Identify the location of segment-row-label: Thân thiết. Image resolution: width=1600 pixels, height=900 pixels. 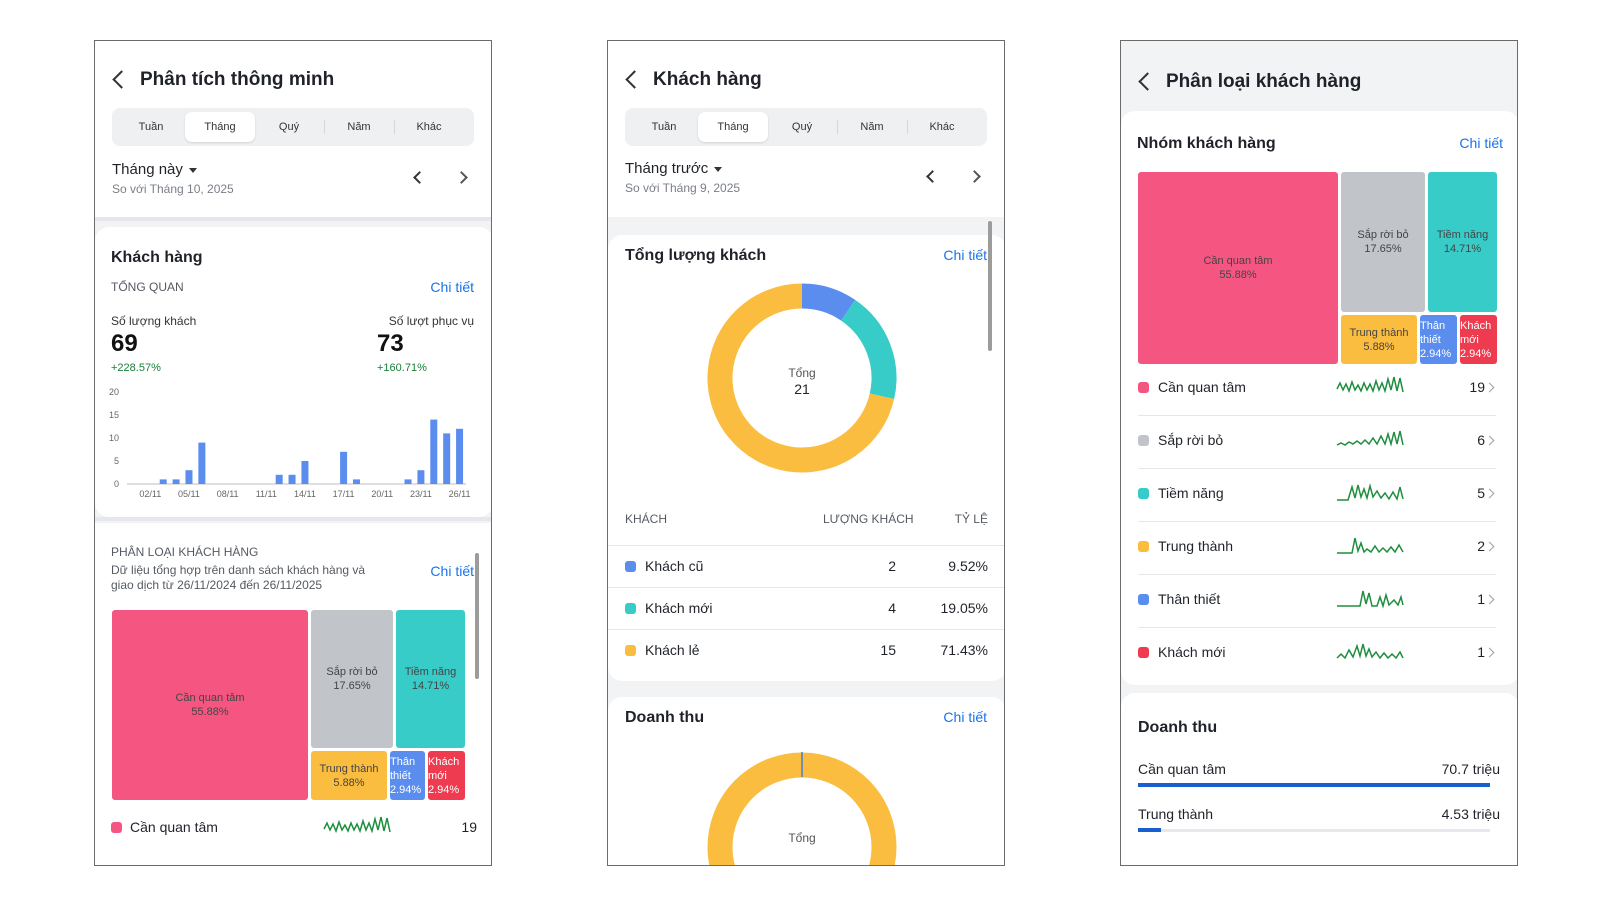
(1189, 599).